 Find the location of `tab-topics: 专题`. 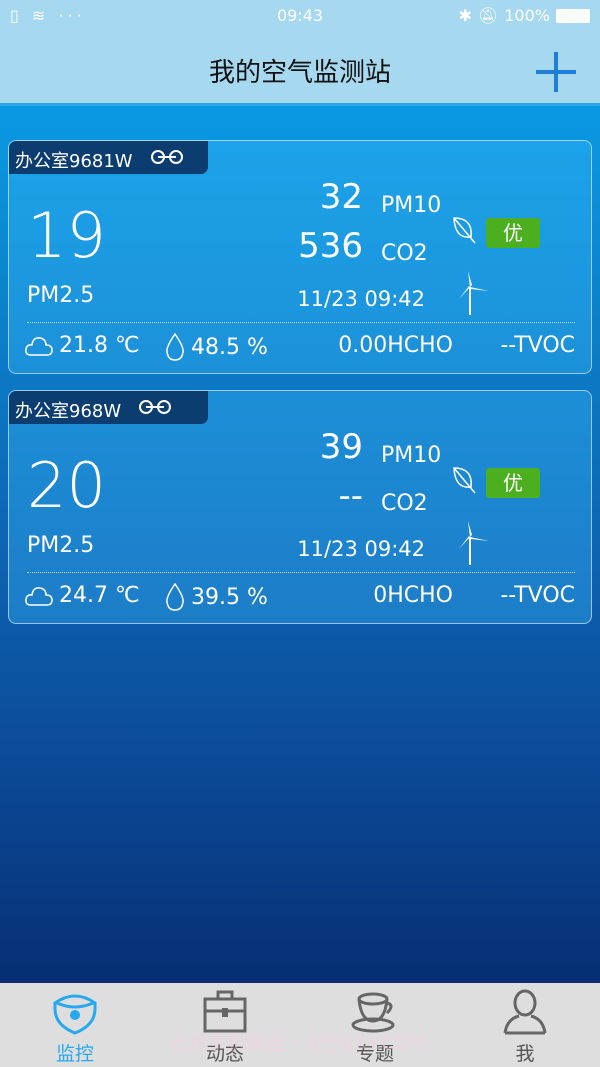

tab-topics: 专题 is located at coordinates (375, 1025).